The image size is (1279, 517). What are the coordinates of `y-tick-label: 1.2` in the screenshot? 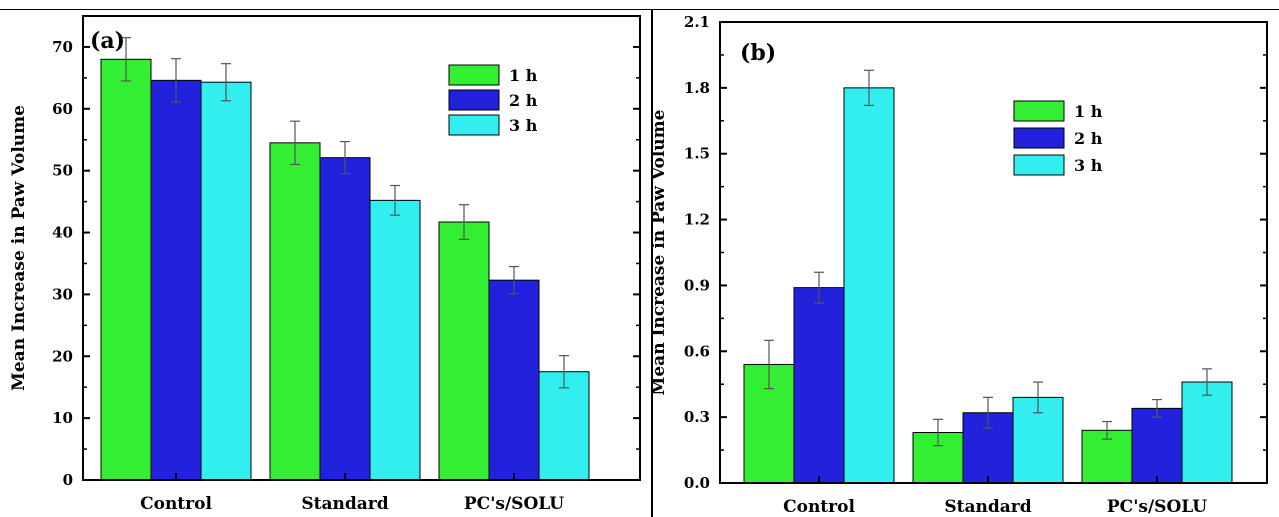 It's located at (697, 220).